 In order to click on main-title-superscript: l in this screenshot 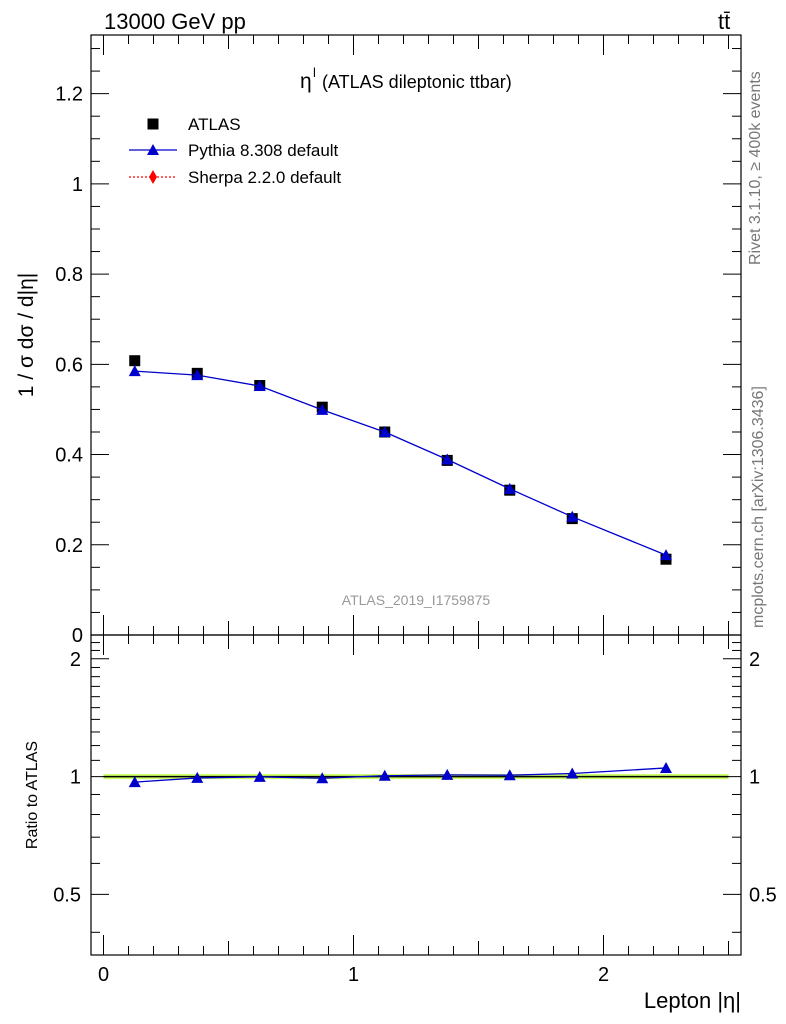, I will do `click(314, 72)`.